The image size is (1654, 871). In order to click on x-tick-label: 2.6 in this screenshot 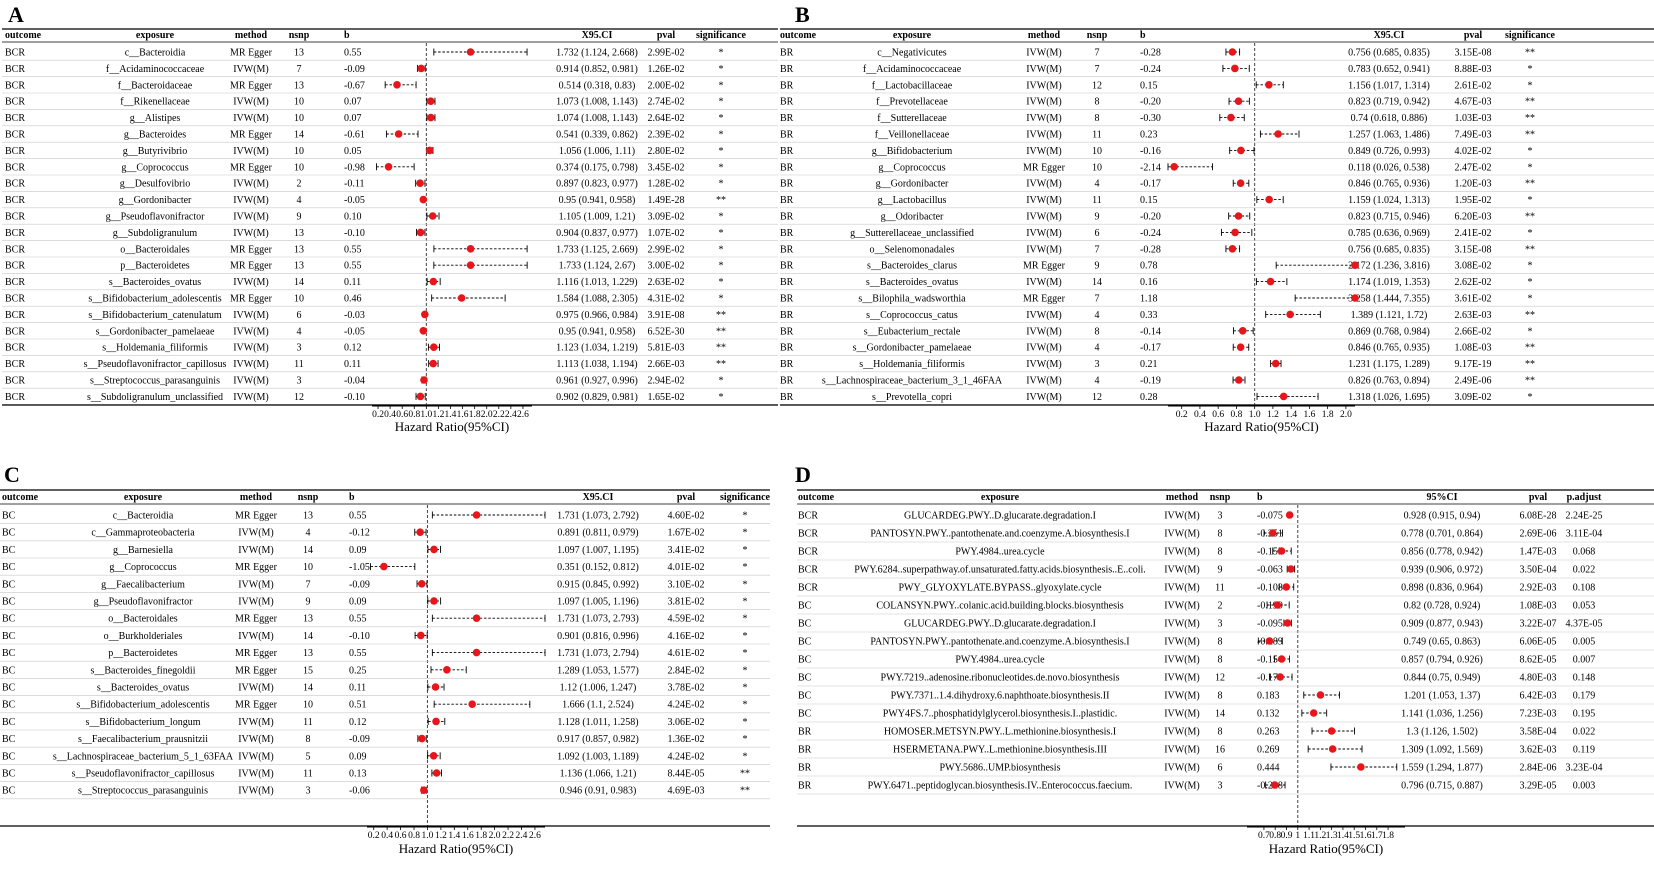, I will do `click(535, 836)`.